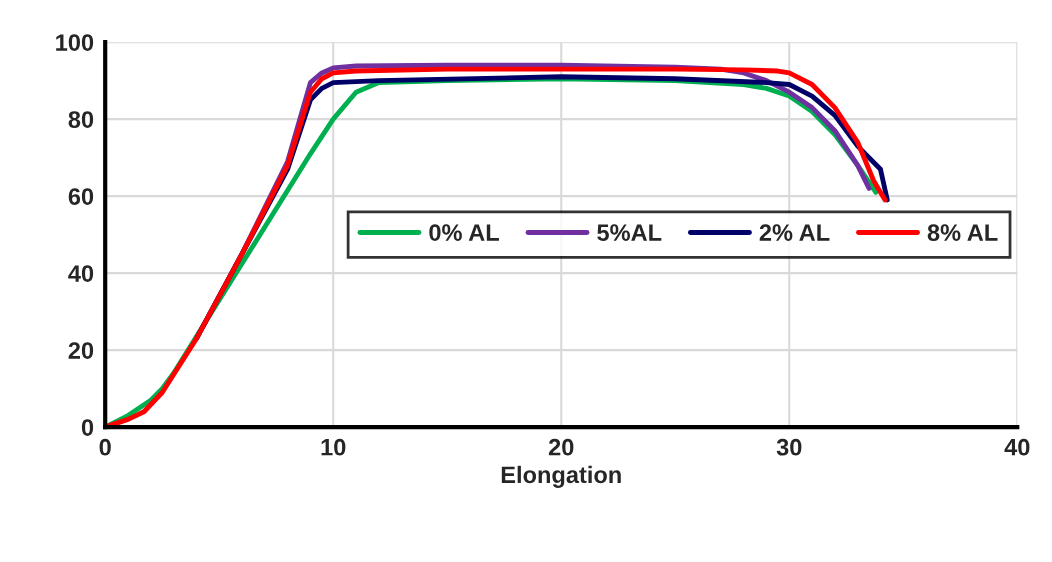  I want to click on y-tick-label: 0, so click(87, 427).